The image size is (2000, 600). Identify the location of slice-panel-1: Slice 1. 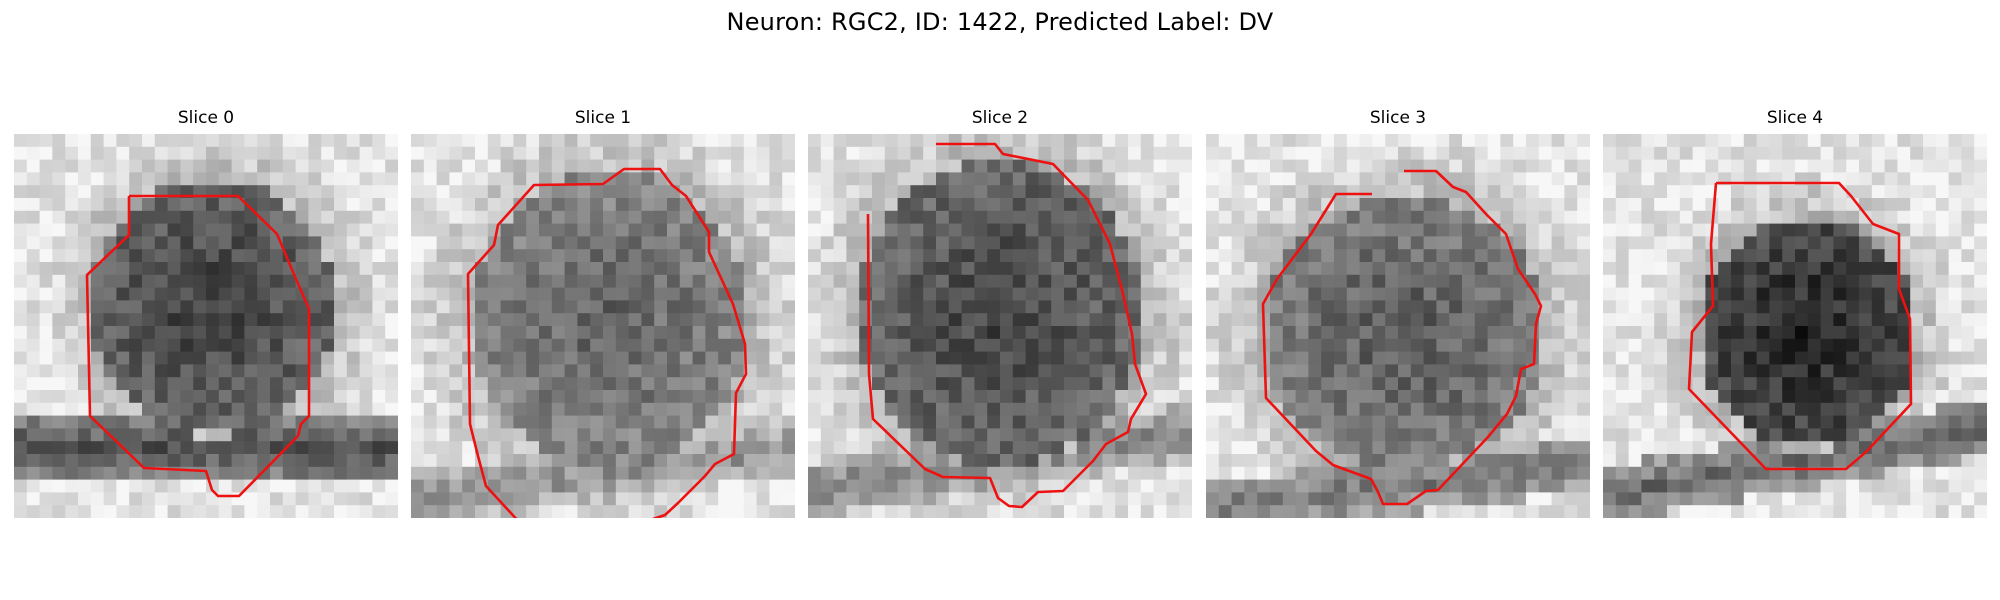
(603, 313).